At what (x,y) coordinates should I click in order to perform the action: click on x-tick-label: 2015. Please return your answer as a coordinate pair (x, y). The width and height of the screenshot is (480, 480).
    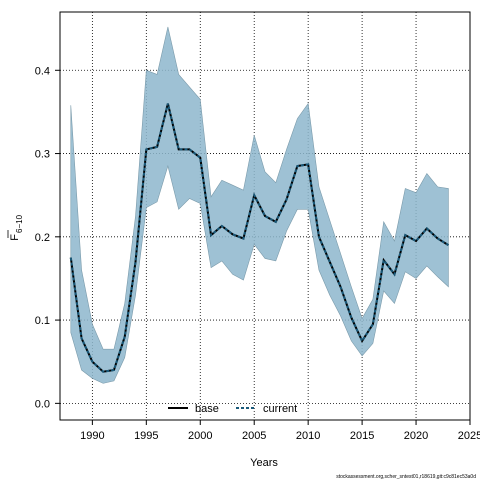
    Looking at the image, I should click on (362, 436).